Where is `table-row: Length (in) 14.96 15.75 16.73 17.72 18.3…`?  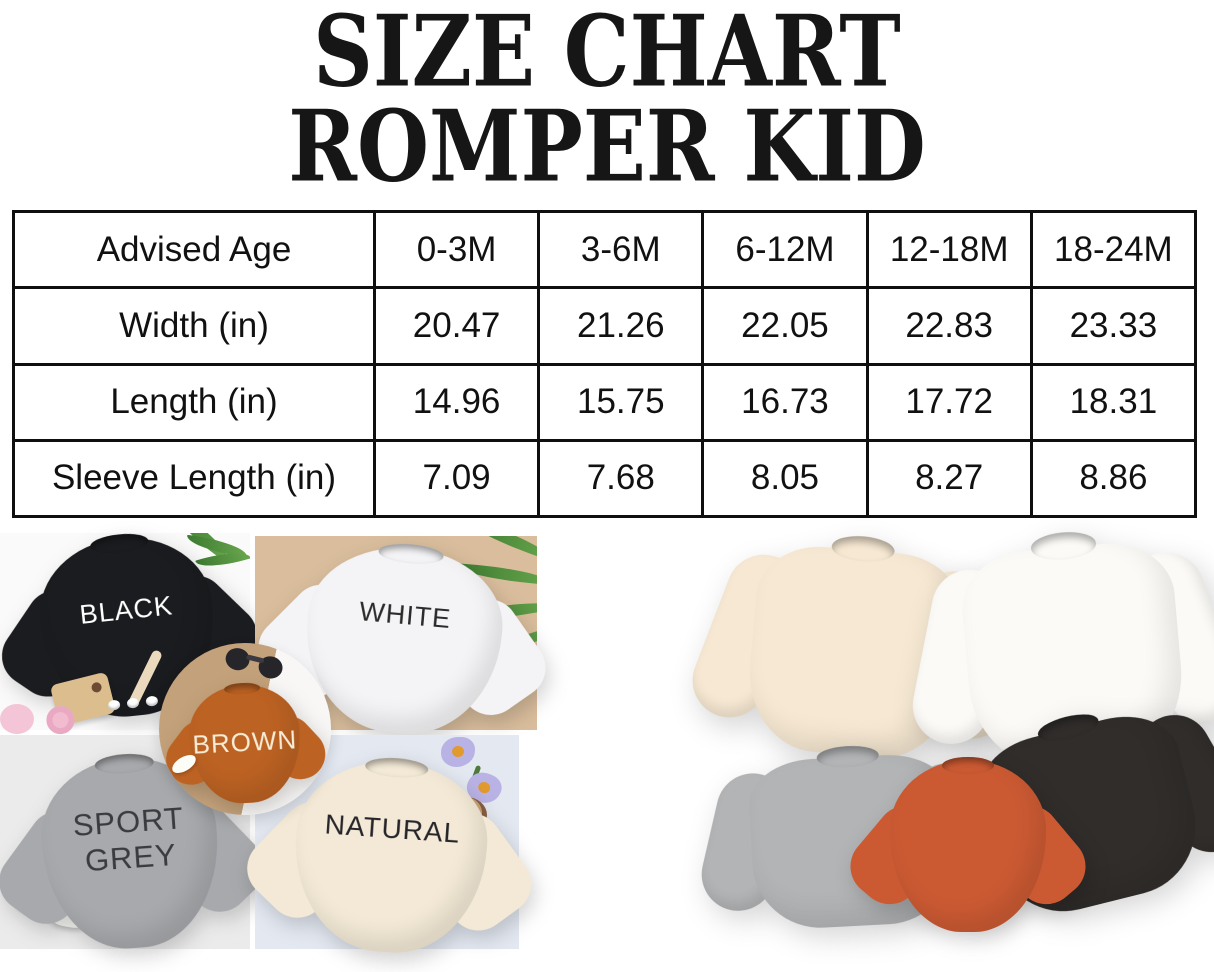
table-row: Length (in) 14.96 15.75 16.73 17.72 18.3… is located at coordinates (605, 402).